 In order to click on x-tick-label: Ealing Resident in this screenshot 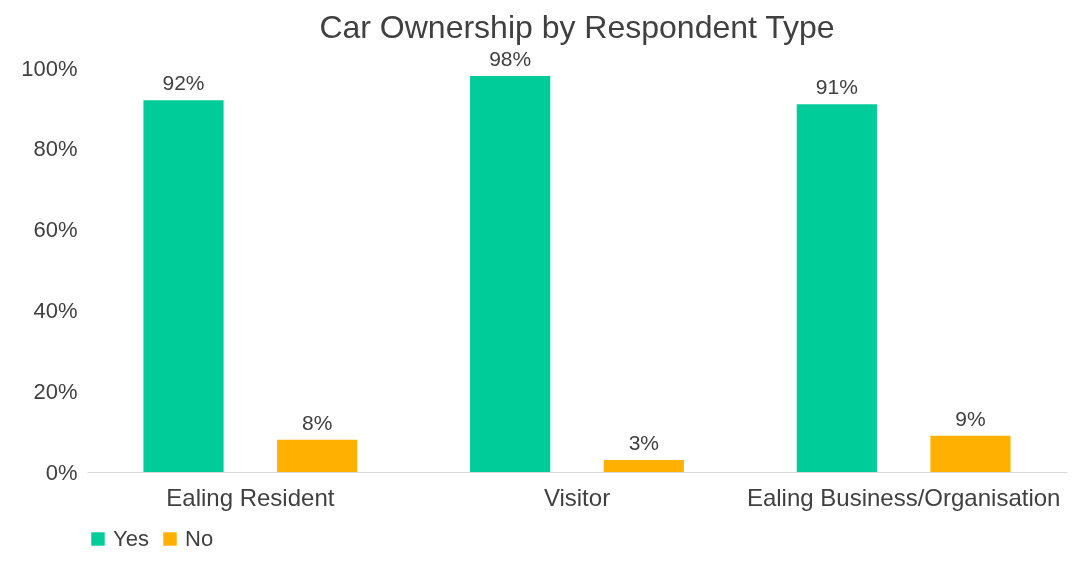, I will do `click(250, 497)`.